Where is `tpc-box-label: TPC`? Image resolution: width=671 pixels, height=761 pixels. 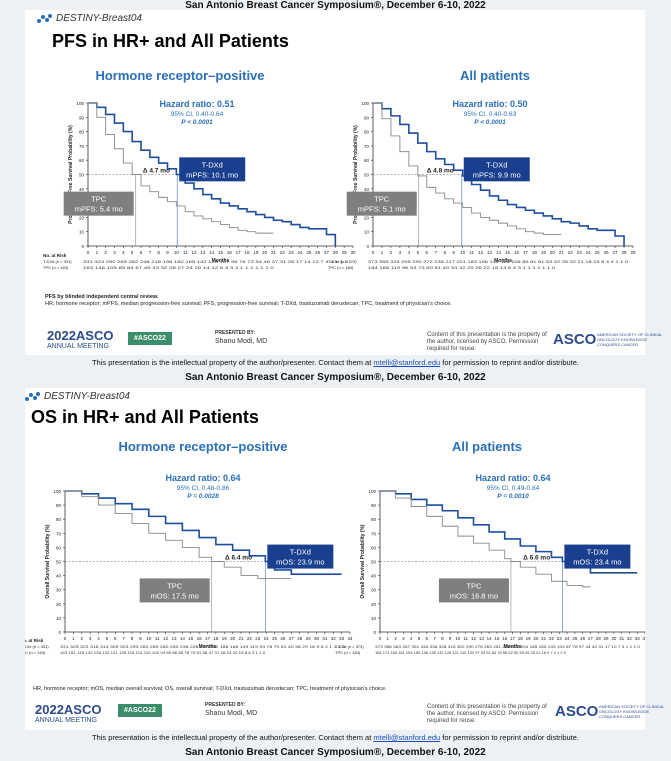 tpc-box-label: TPC is located at coordinates (175, 585).